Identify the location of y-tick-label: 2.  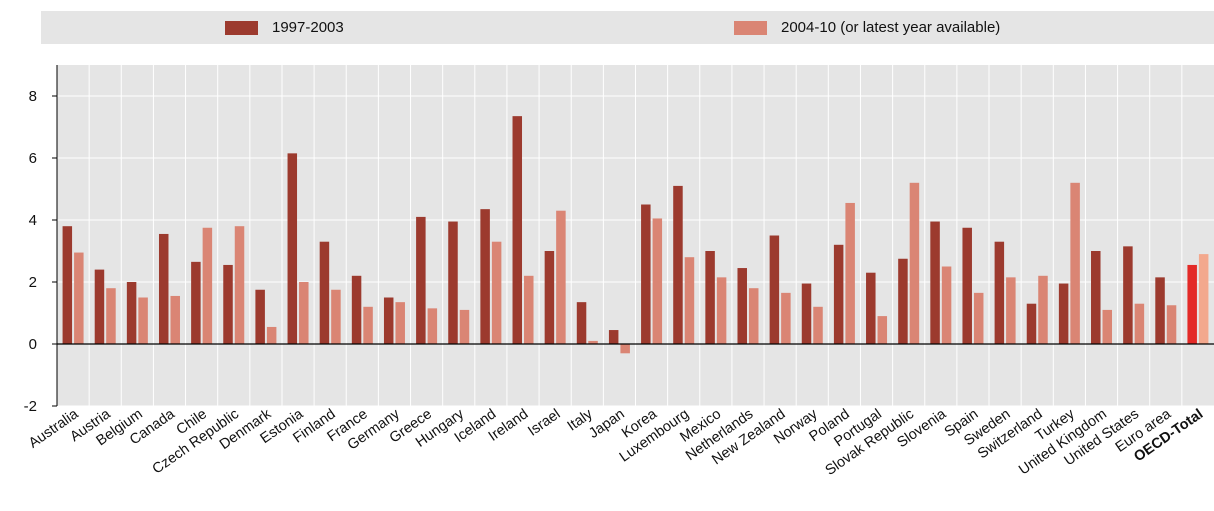
(33, 282).